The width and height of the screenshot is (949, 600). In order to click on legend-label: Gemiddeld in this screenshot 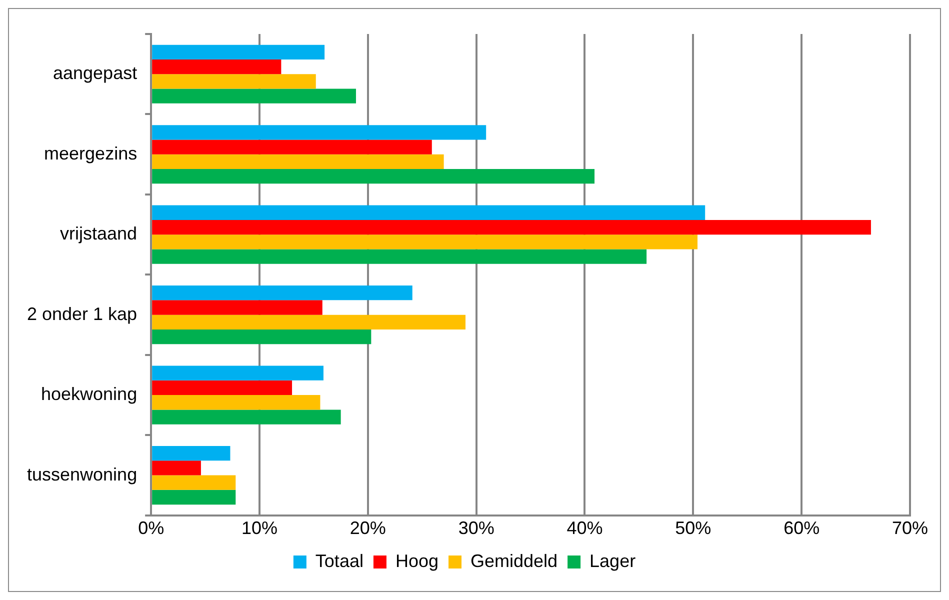, I will do `click(514, 560)`.